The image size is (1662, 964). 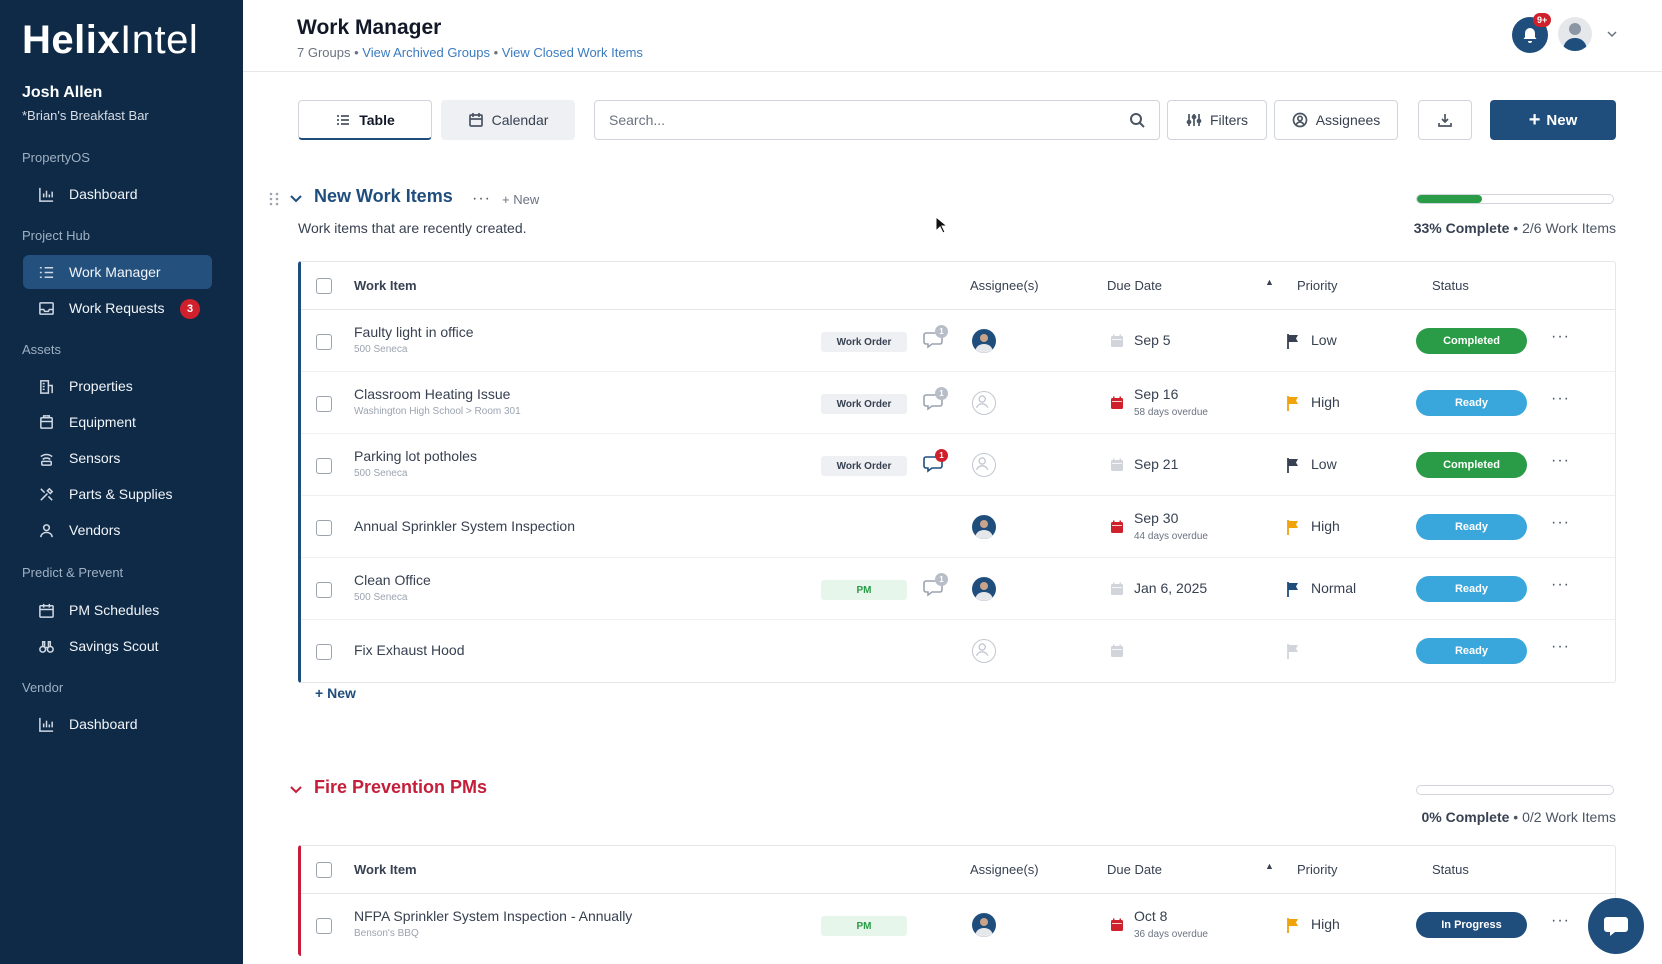 What do you see at coordinates (481, 198) in the screenshot?
I see `group-options-button: ···` at bounding box center [481, 198].